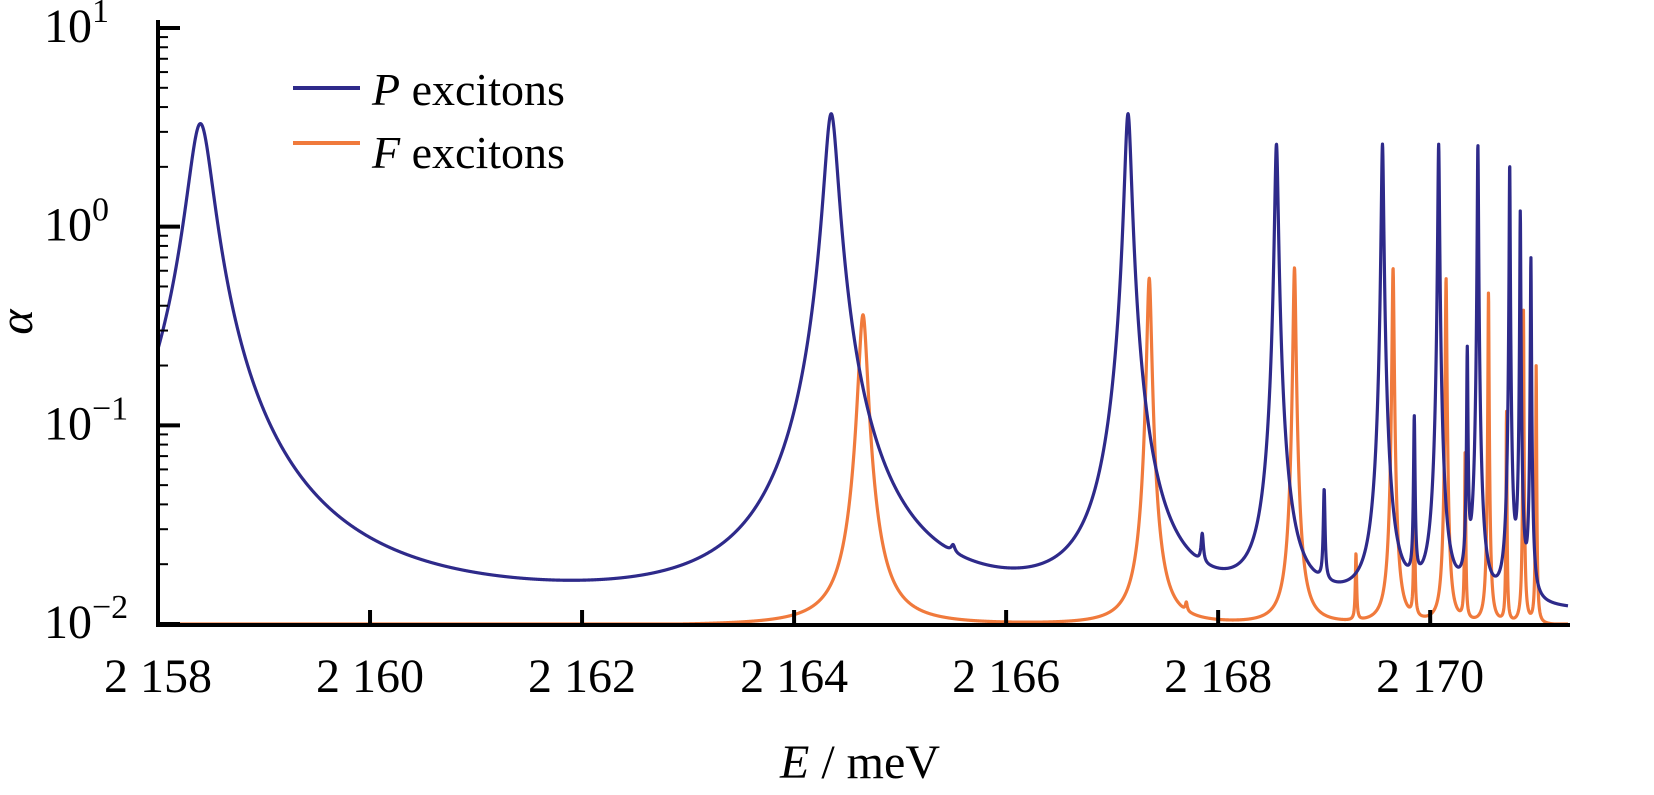  I want to click on legend-text-f: excitons, so click(482, 152).